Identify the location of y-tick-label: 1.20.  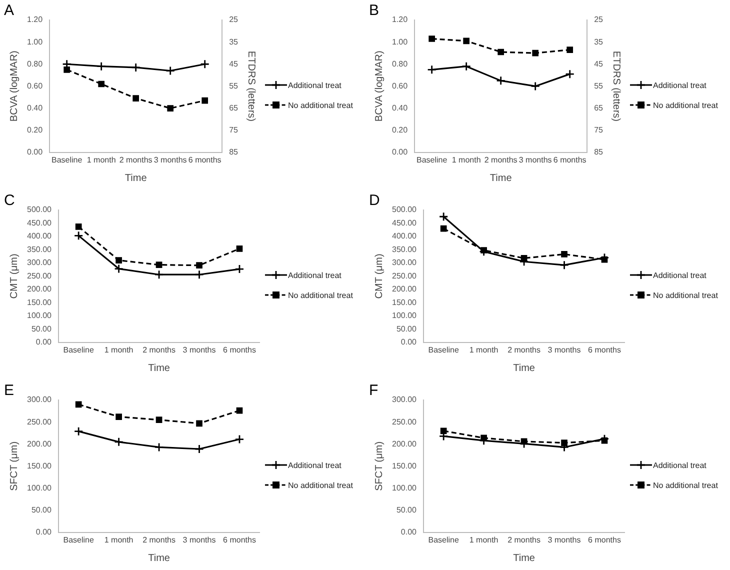
(400, 19).